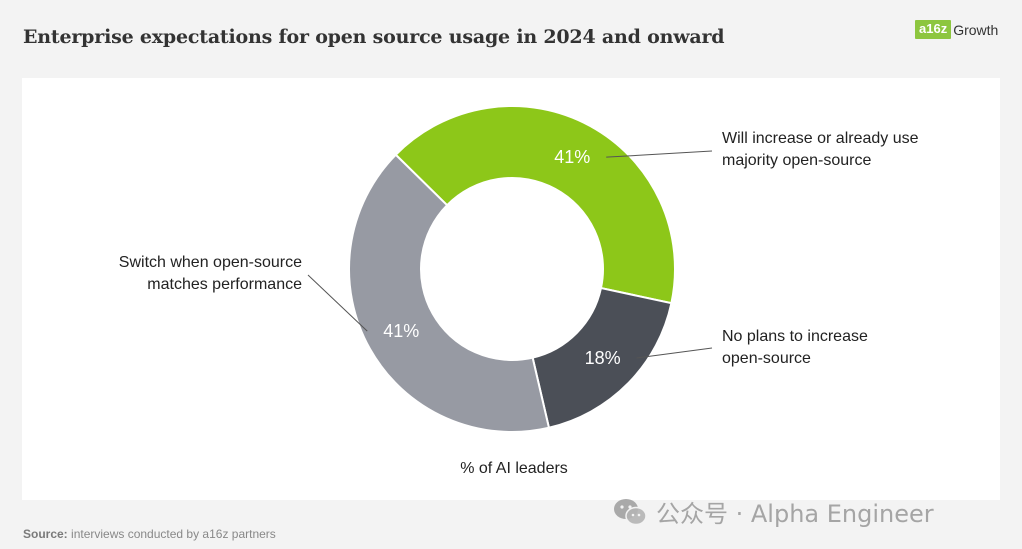 This screenshot has width=1022, height=549. Describe the element at coordinates (797, 160) in the screenshot. I see `slice-label-increase-line2: majority open-source` at that location.